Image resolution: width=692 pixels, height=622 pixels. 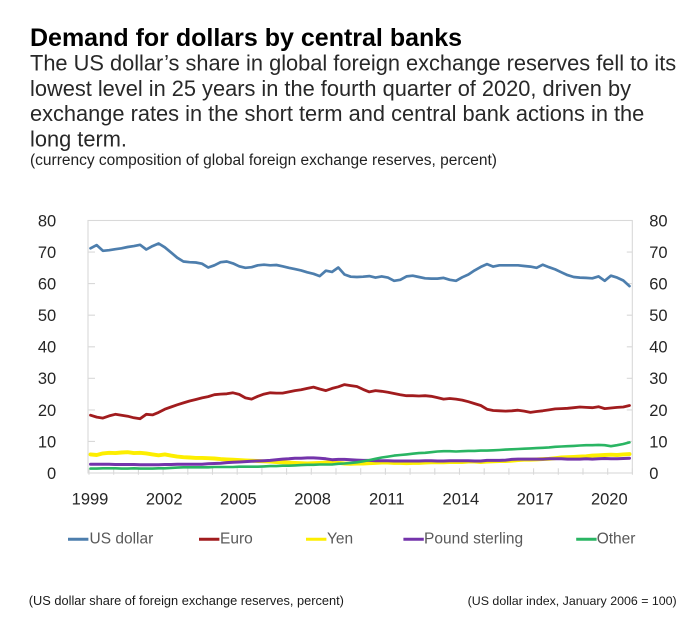 What do you see at coordinates (78, 138) in the screenshot?
I see `svg-text: long term.` at bounding box center [78, 138].